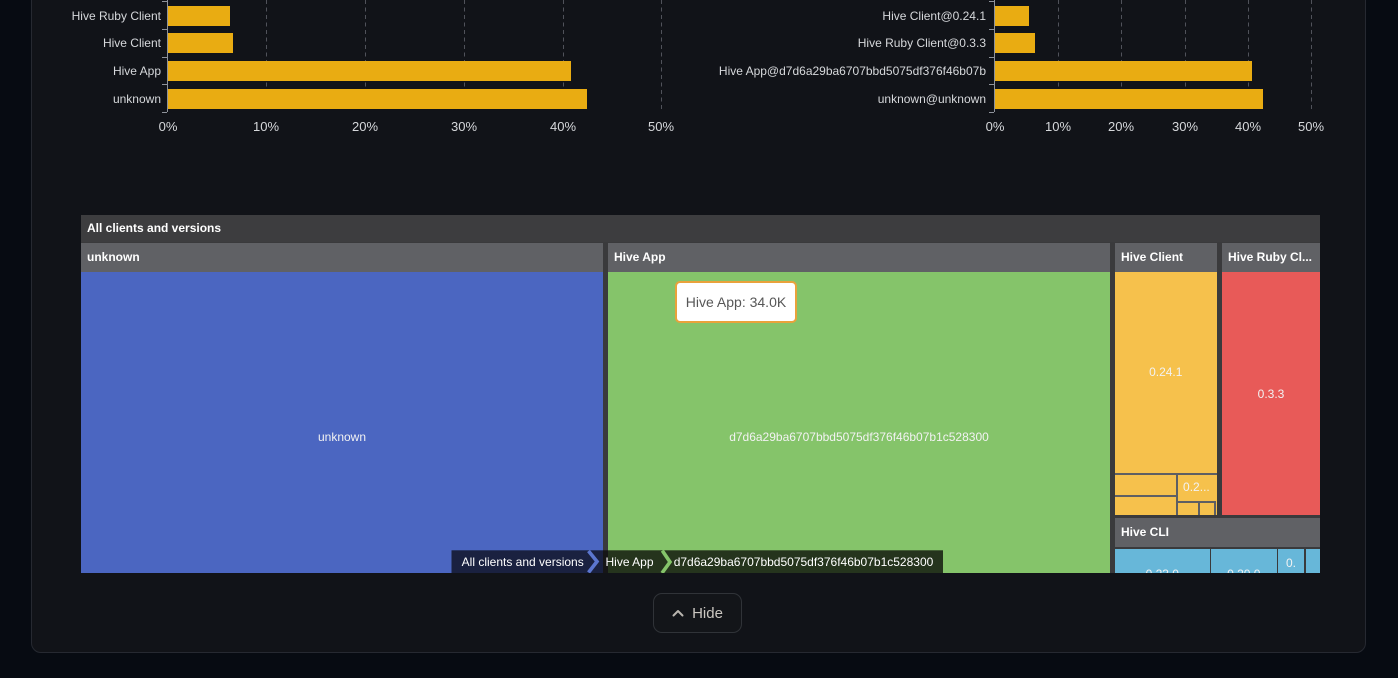 The height and width of the screenshot is (678, 1398). Describe the element at coordinates (629, 562) in the screenshot. I see `svg-text: Hive App` at that location.